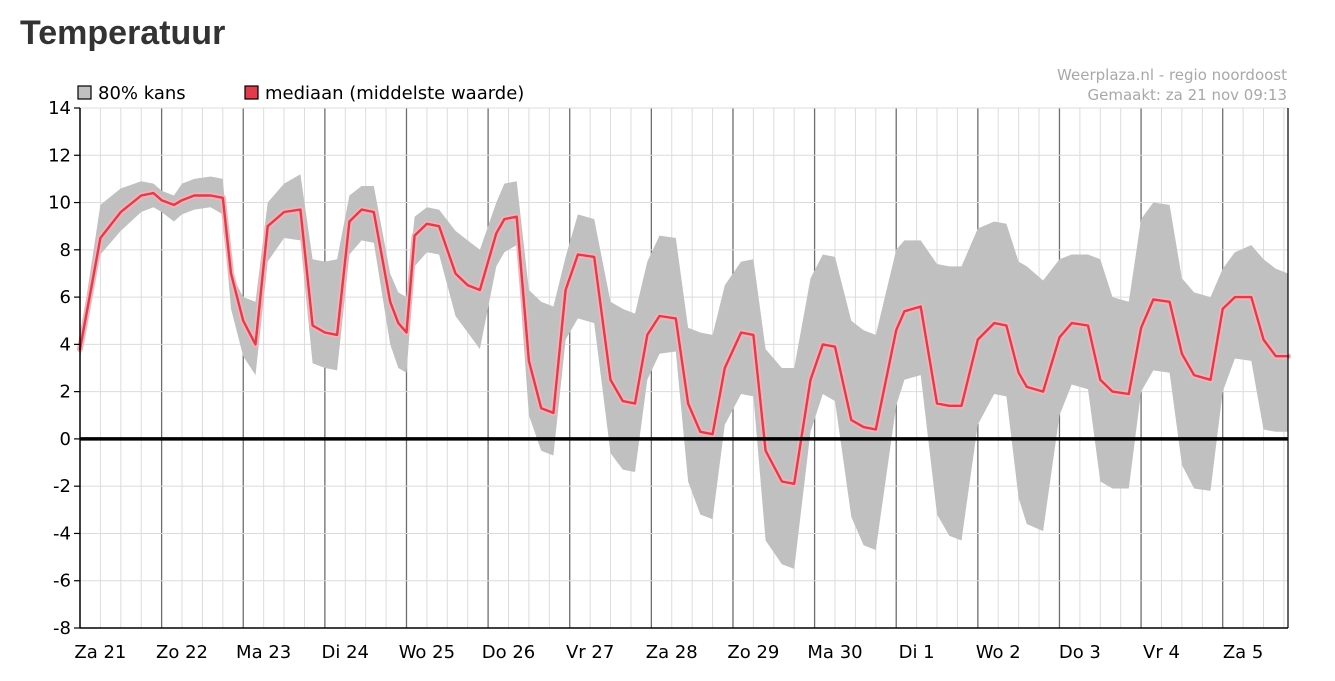 Image resolution: width=1335 pixels, height=681 pixels. Describe the element at coordinates (998, 652) in the screenshot. I see `x-tick-label: Wo 2` at that location.